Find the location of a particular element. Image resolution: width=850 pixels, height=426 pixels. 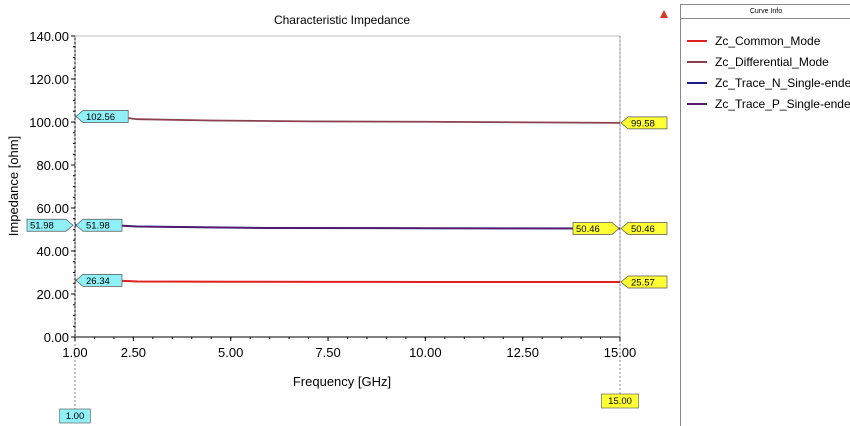

end-marker-3-label: 25.57 is located at coordinates (643, 283).